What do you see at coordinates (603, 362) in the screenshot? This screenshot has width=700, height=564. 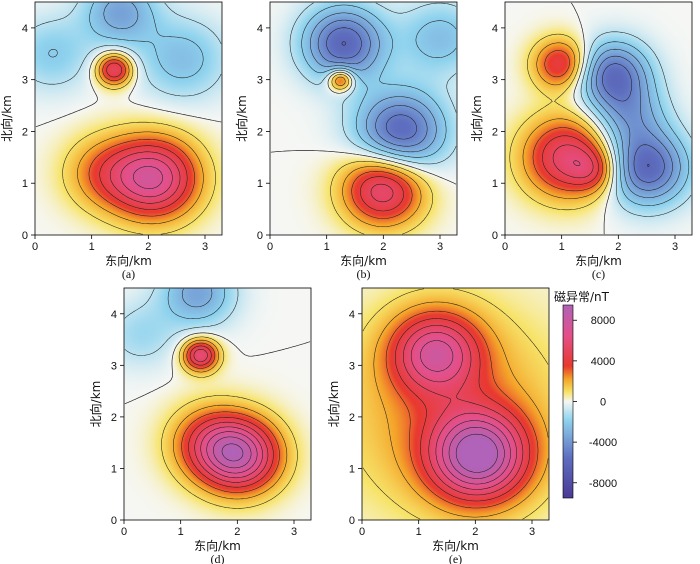 I see `colorbar-tick-label: 4000` at bounding box center [603, 362].